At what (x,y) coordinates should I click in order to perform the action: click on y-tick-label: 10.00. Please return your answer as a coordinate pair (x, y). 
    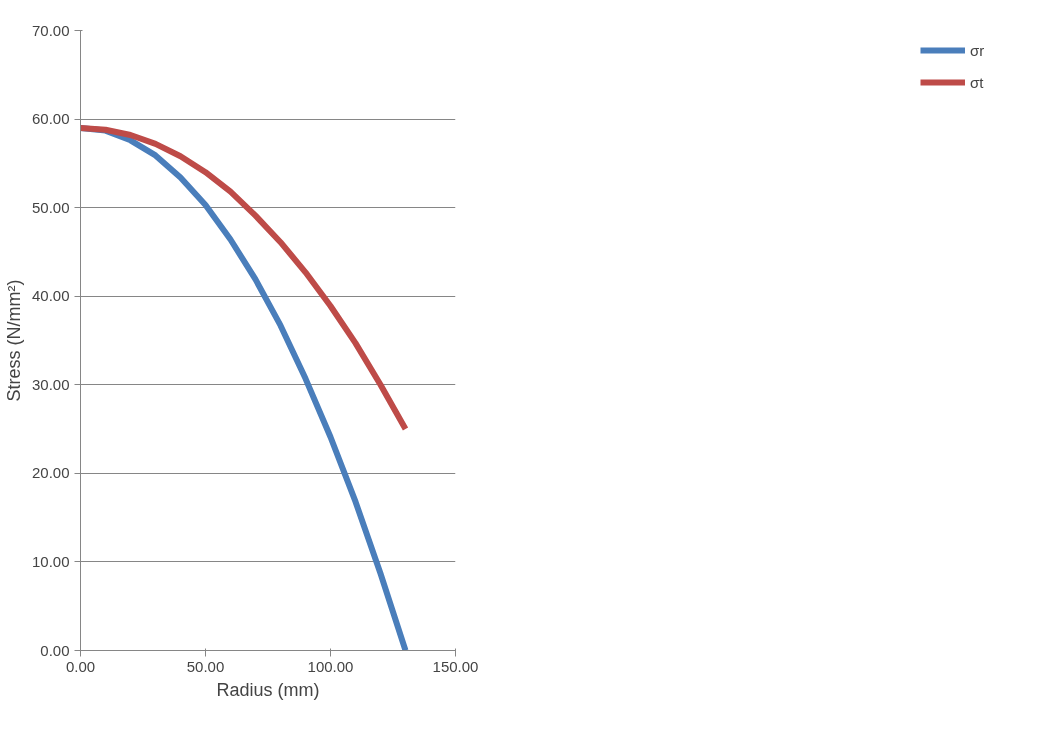
    Looking at the image, I should click on (50, 561).